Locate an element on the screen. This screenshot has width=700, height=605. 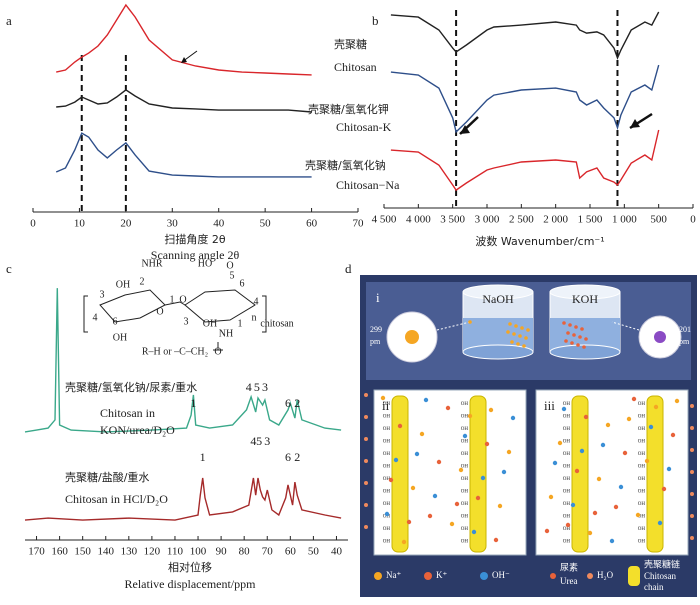
x-tick-label: 70 is located at coordinates (359, 224).